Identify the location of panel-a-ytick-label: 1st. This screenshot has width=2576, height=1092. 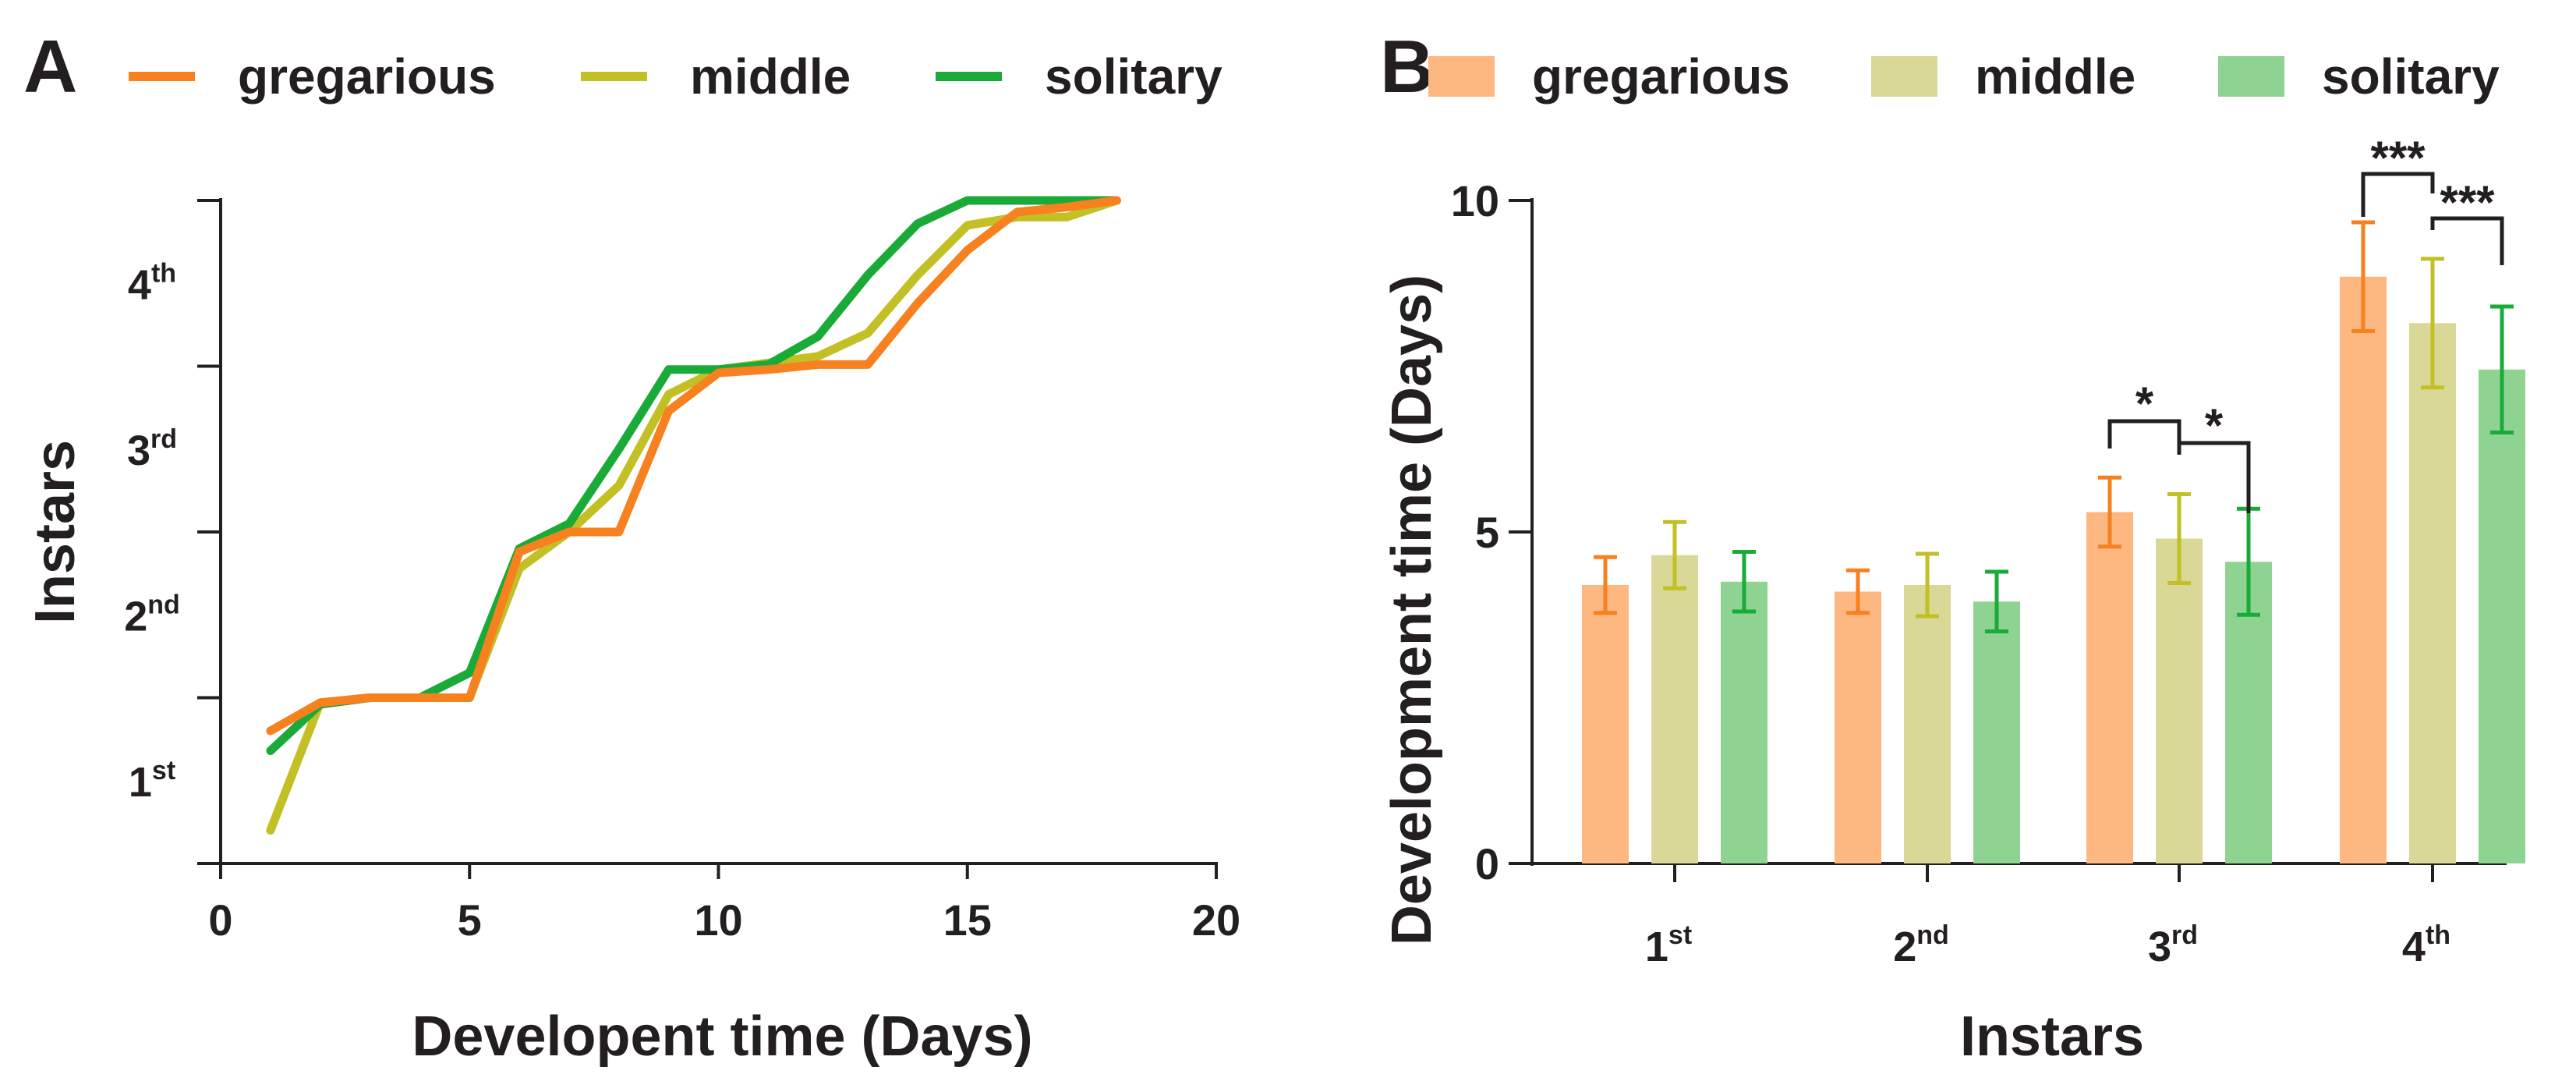
(152, 781).